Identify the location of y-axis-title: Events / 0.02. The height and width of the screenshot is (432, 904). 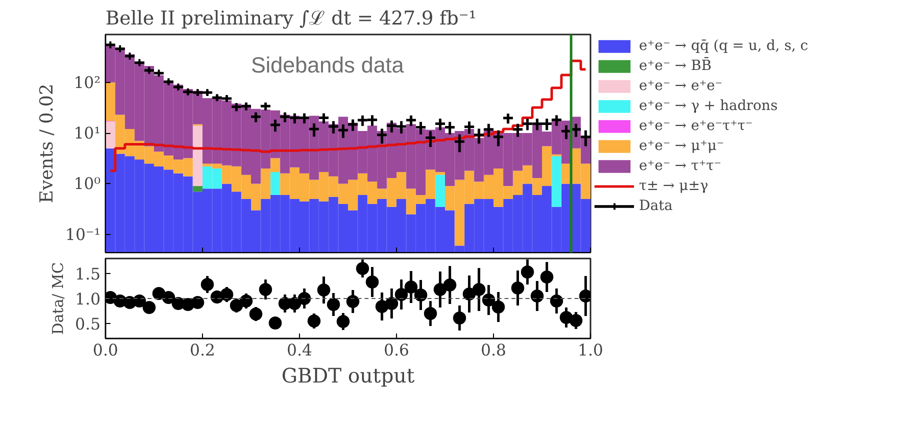
(47, 144).